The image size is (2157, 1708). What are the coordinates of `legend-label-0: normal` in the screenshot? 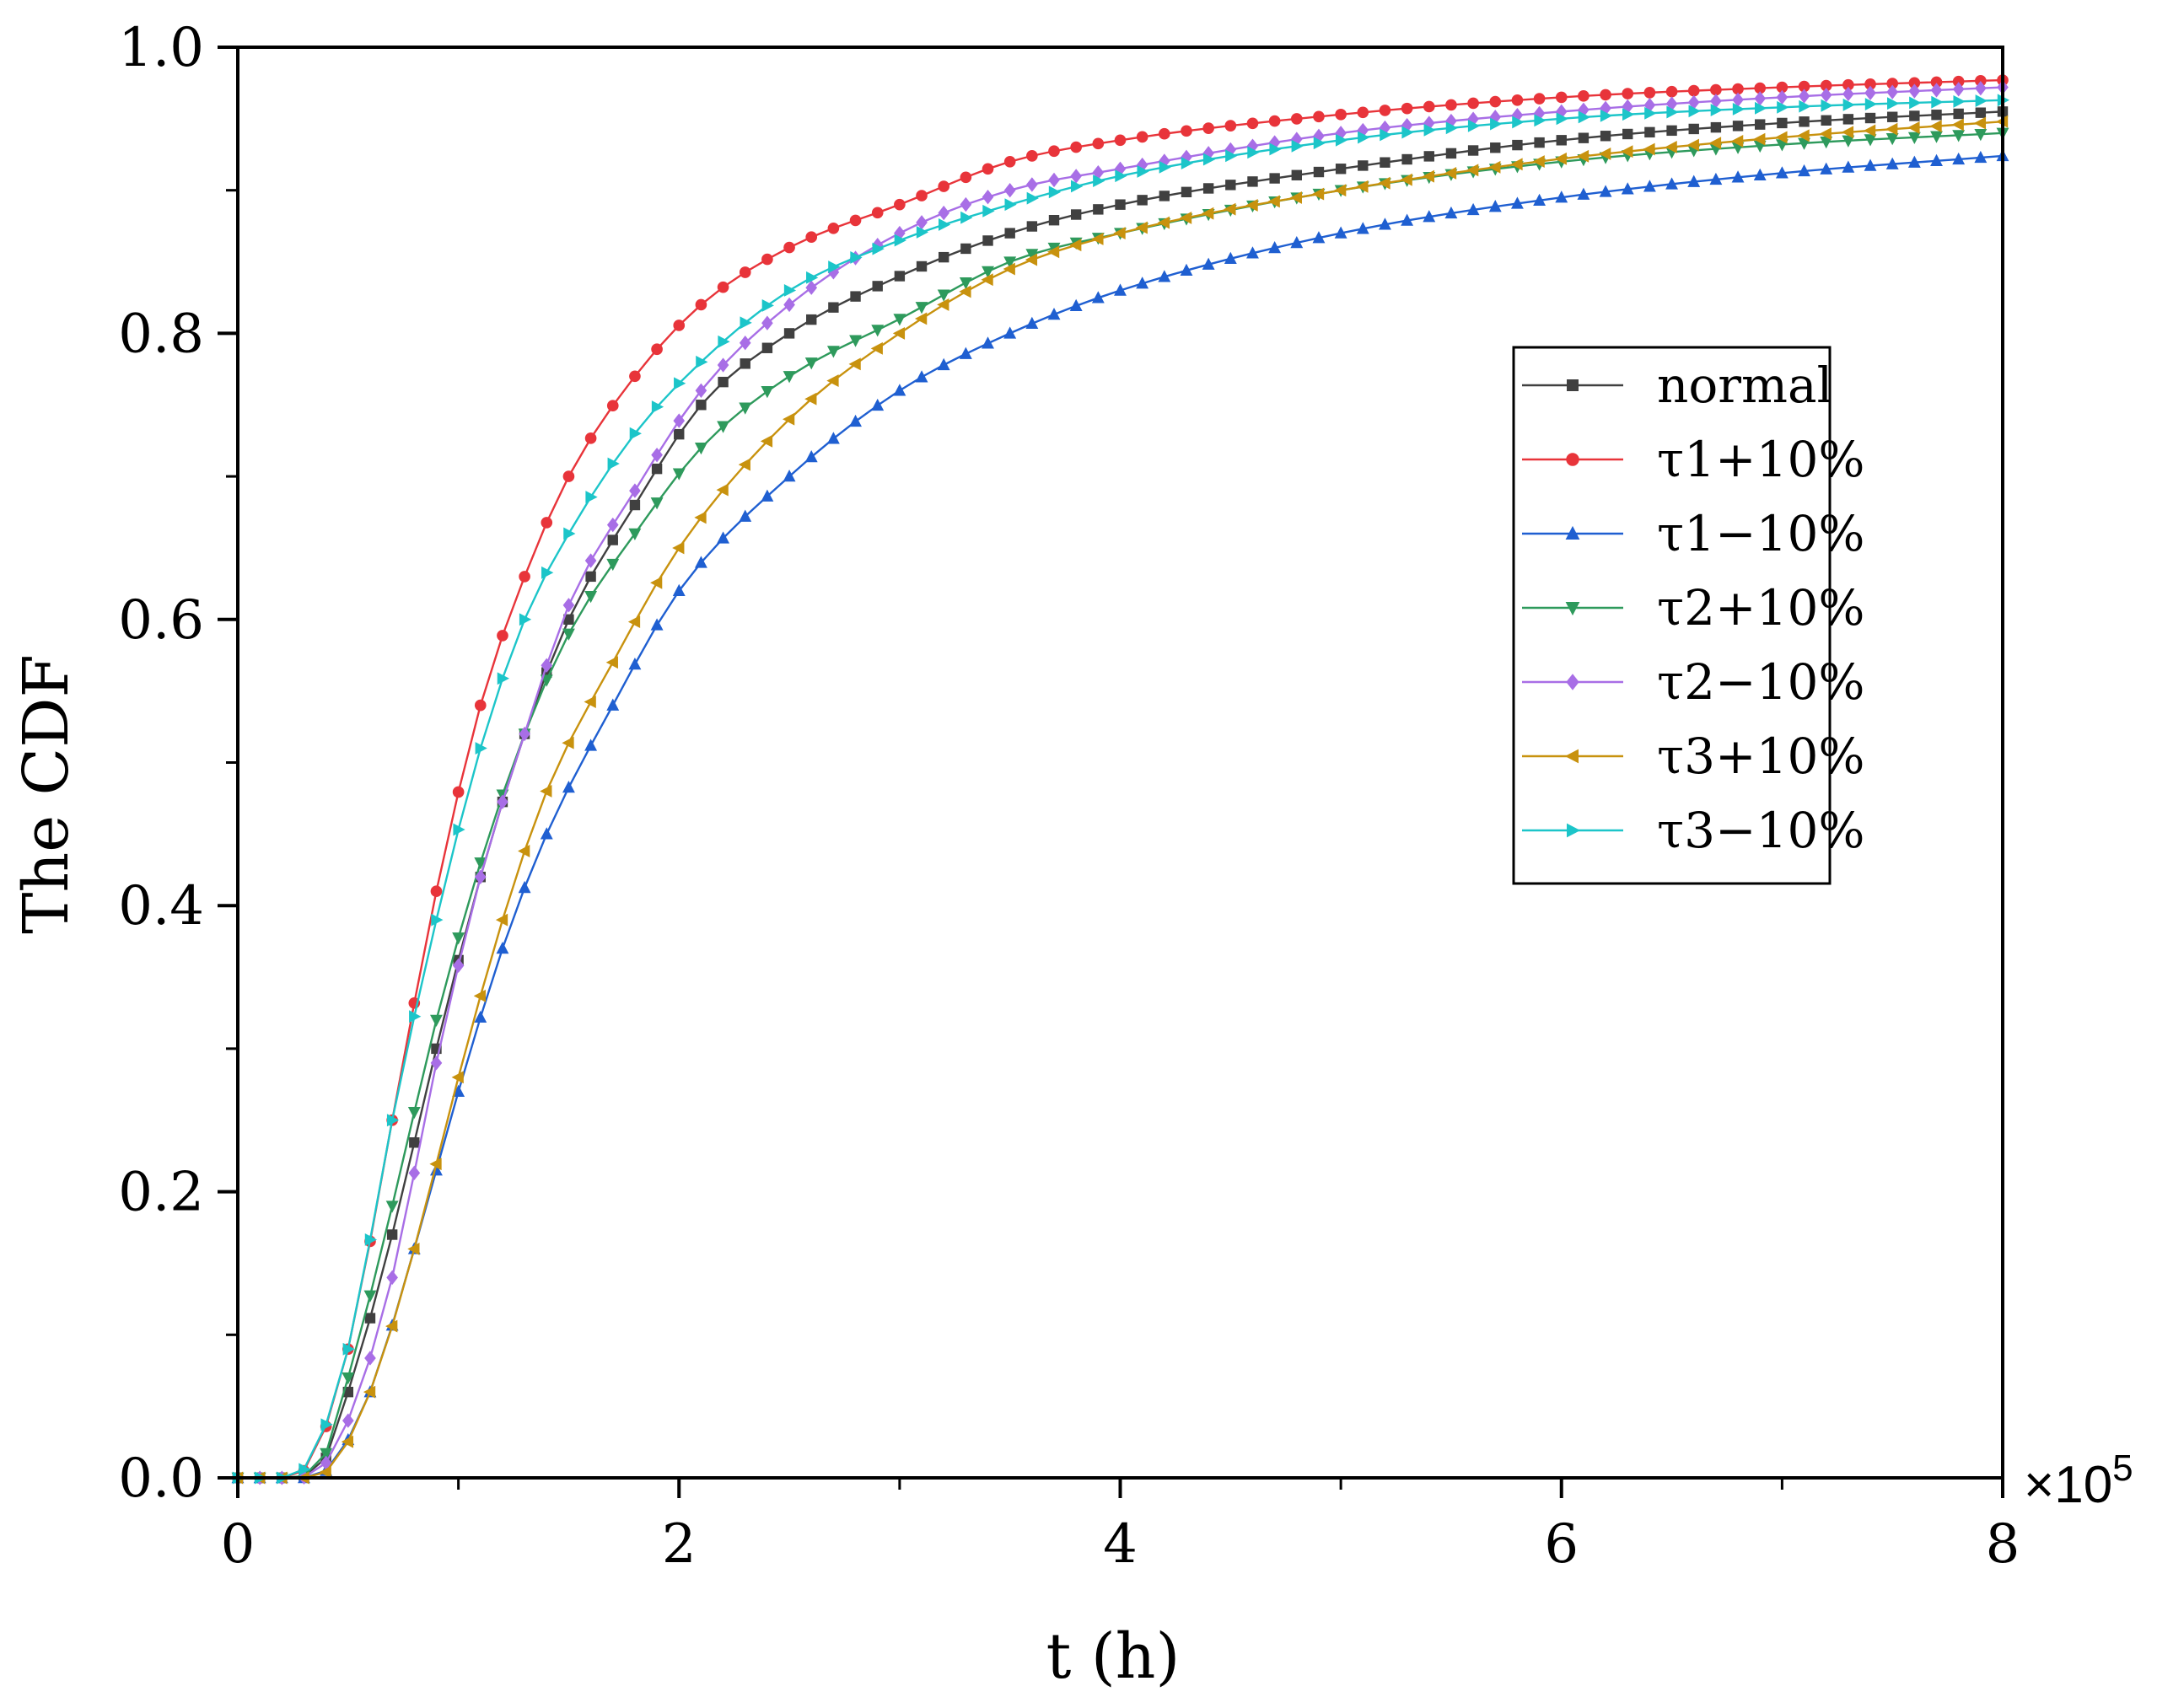 It's located at (1744, 385).